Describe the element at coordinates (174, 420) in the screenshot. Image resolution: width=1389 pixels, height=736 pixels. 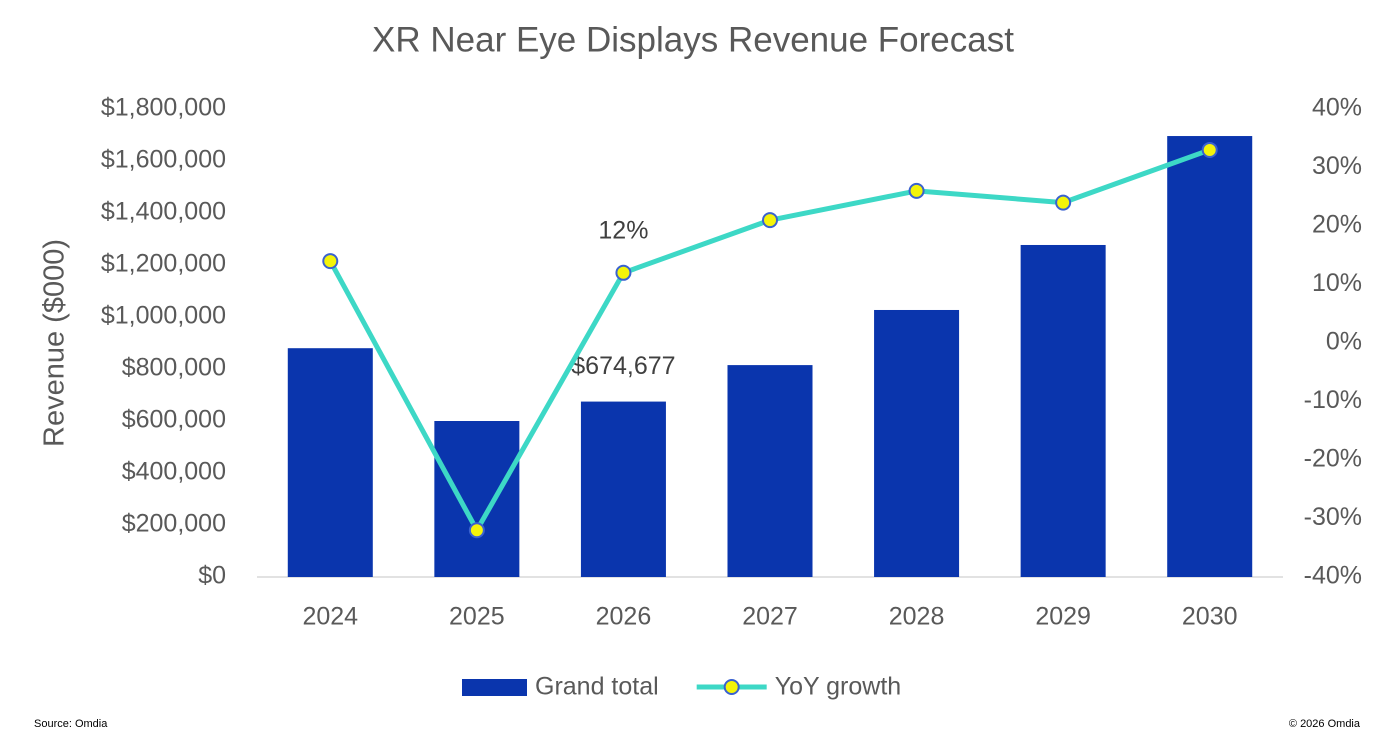
I see `y-tick-label: $600,000` at that location.